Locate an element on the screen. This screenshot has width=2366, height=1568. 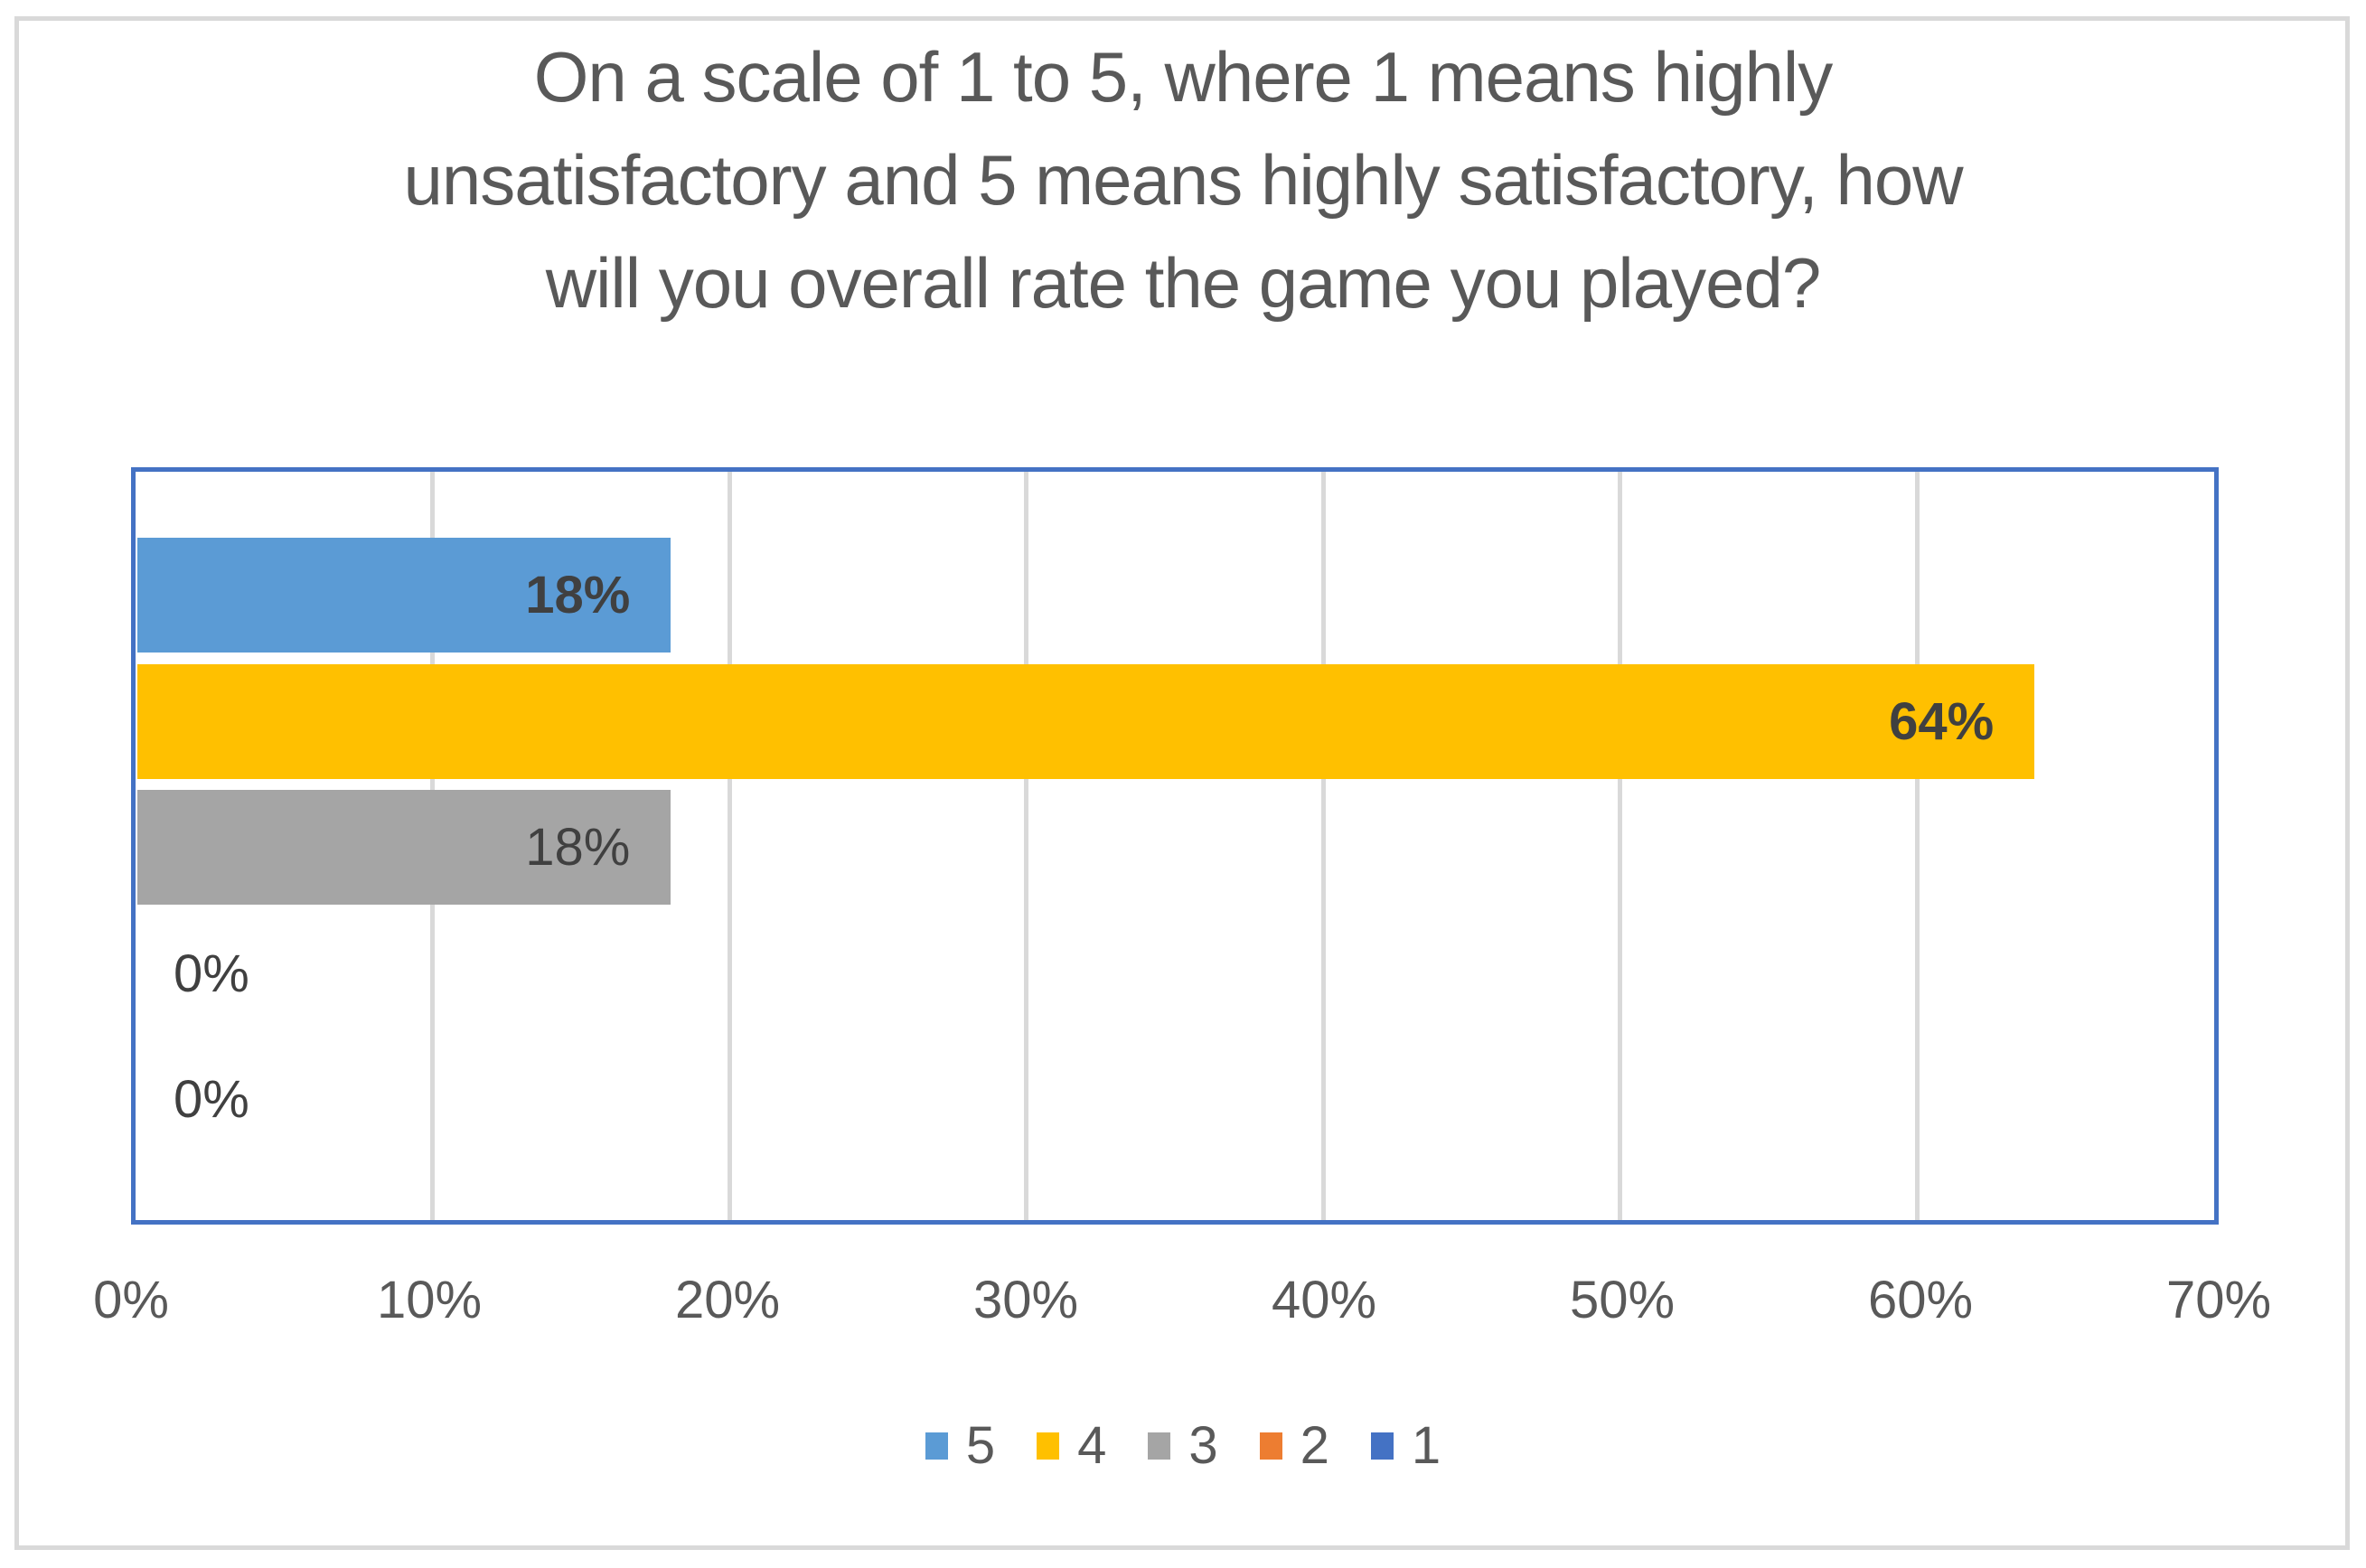
legend-item-2: 2 is located at coordinates (1294, 1445).